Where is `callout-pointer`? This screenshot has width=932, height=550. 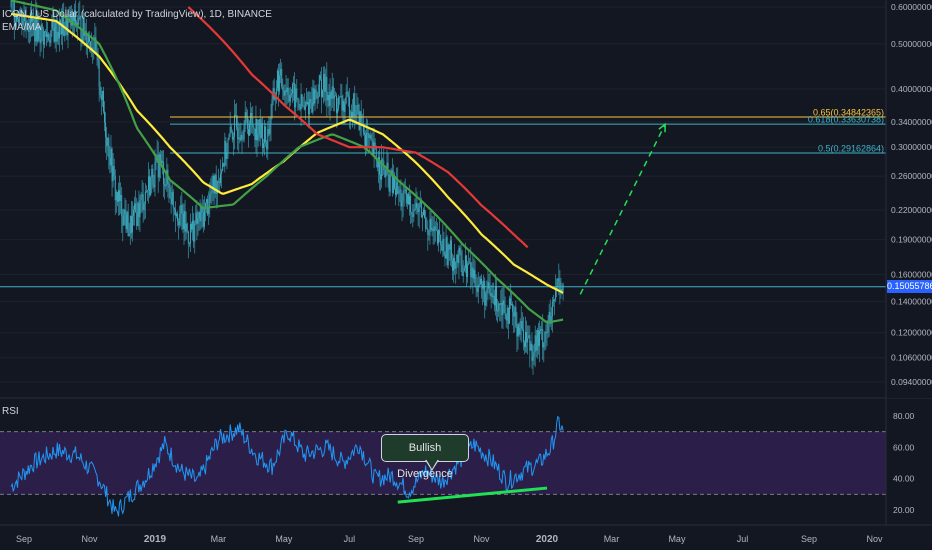 callout-pointer is located at coordinates (432, 465).